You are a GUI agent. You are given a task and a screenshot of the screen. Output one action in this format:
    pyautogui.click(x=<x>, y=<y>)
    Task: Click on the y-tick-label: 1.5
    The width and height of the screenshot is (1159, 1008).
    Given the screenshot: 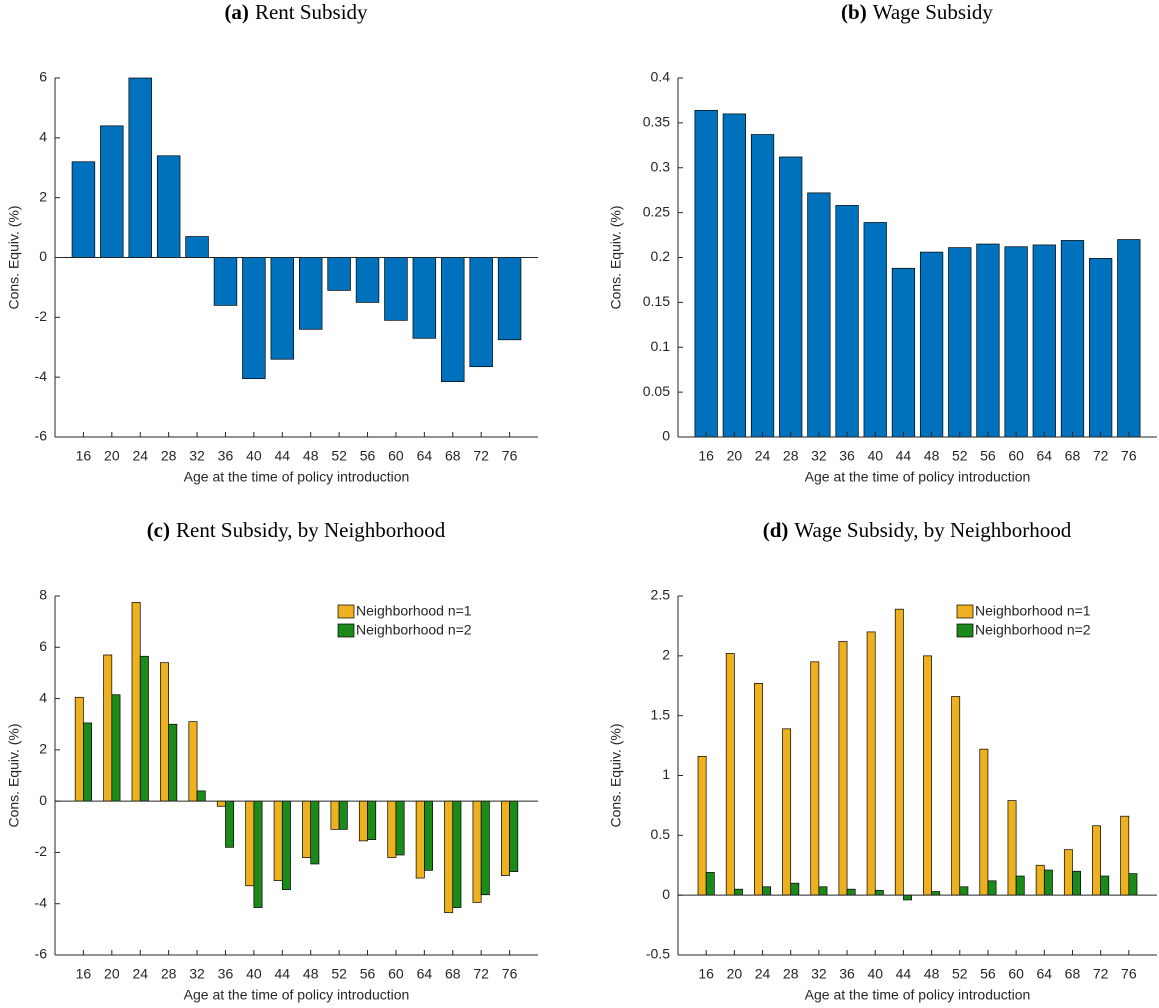 What is the action you would take?
    pyautogui.click(x=661, y=714)
    